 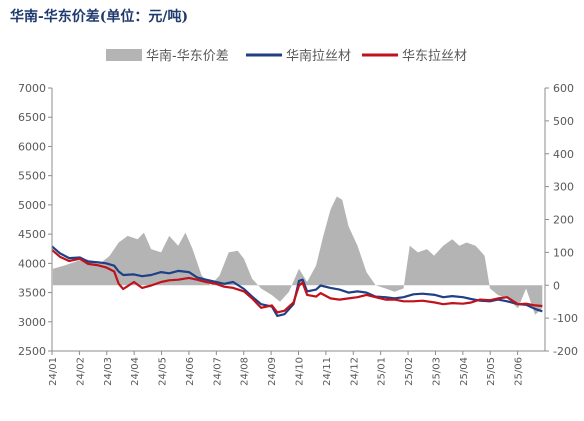 What do you see at coordinates (563, 252) in the screenshot?
I see `right-tick-label: 100` at bounding box center [563, 252].